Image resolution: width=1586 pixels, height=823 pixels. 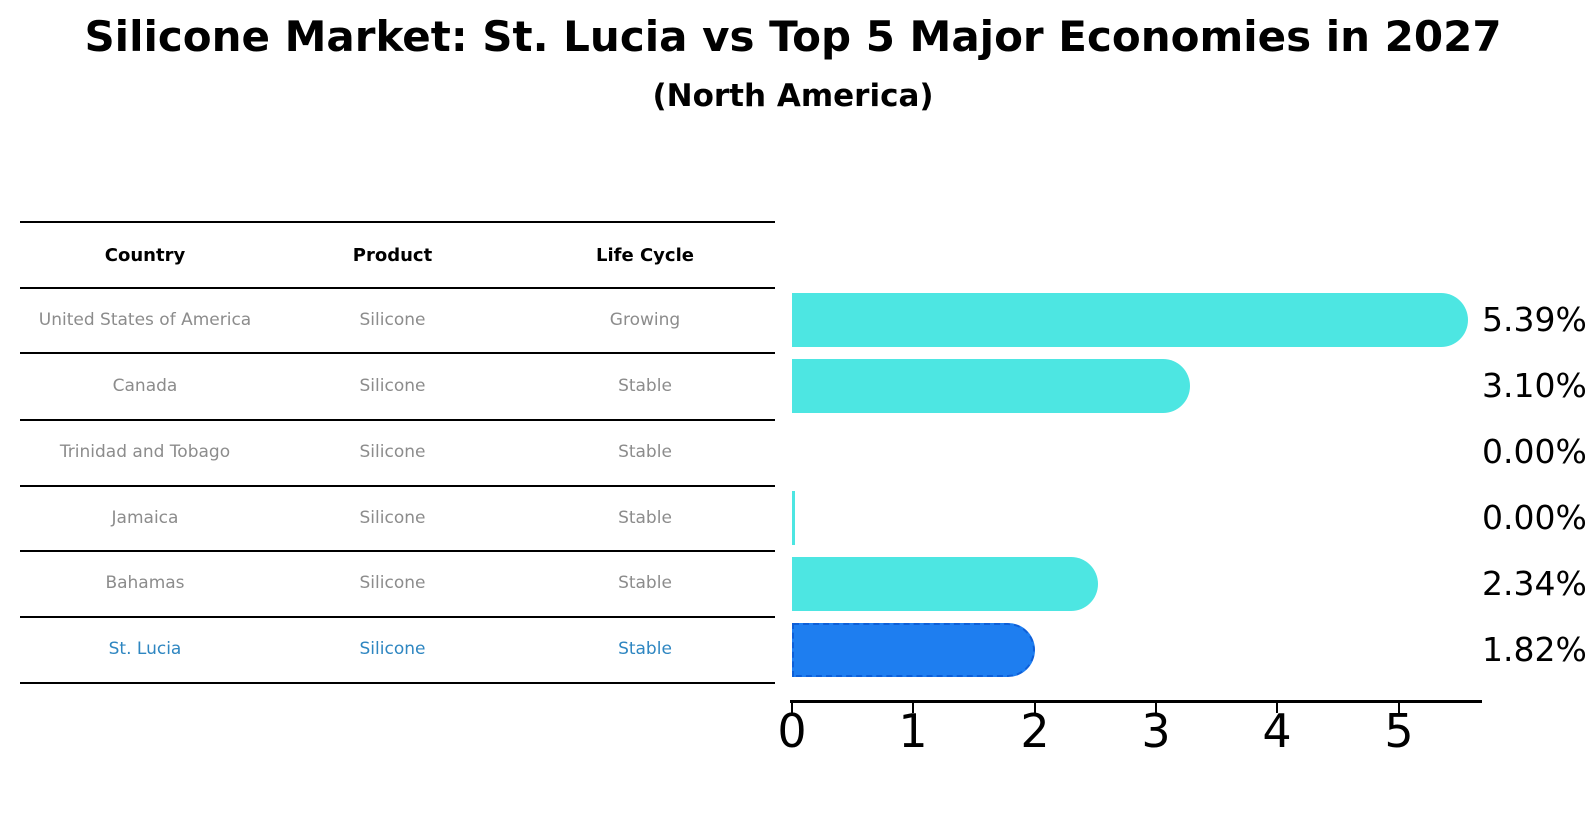 I want to click on bar-bahamas, so click(x=945, y=584).